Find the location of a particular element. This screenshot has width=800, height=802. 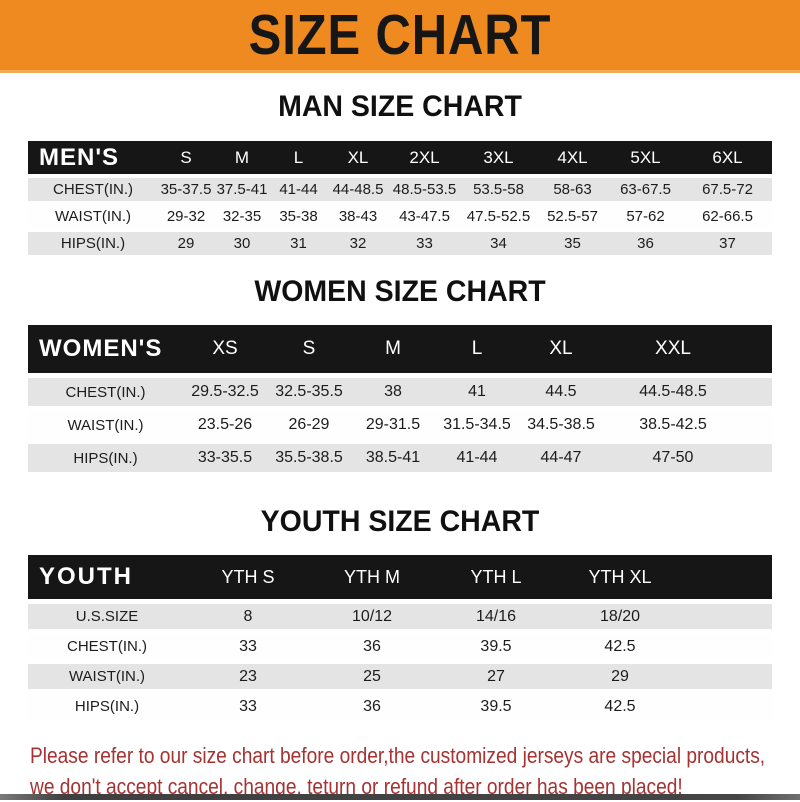

youth-table-row: WAIST(IN.) 23 25 27 29 is located at coordinates (400, 676).